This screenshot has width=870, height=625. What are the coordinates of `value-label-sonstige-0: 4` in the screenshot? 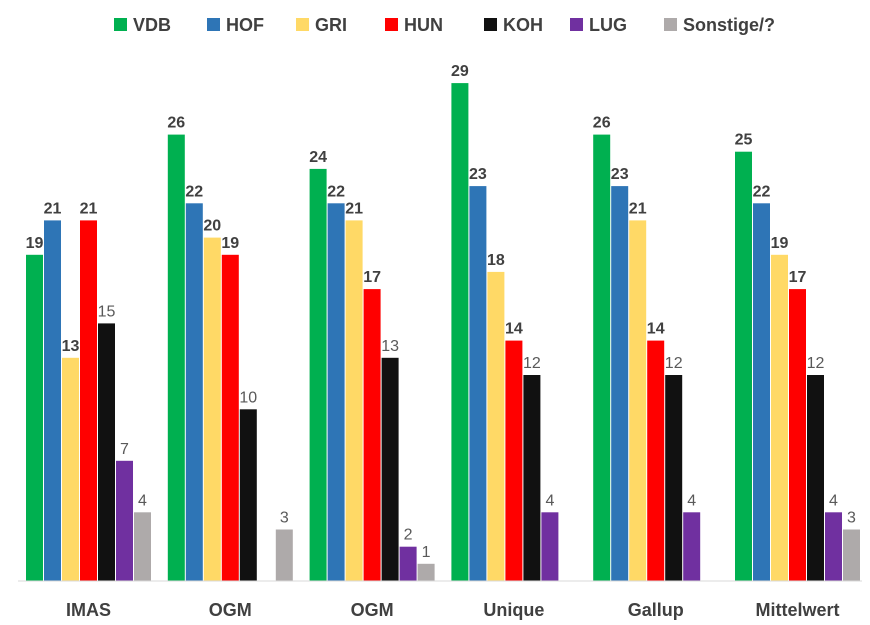 It's located at (142, 500).